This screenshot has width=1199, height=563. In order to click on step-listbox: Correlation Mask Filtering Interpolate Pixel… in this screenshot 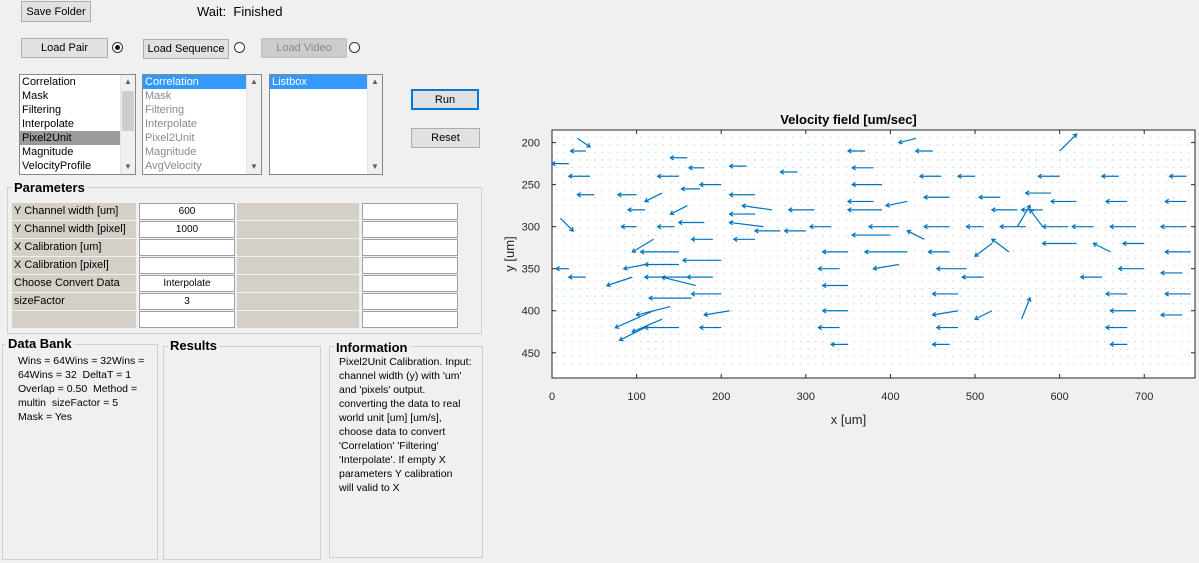, I will do `click(202, 124)`.